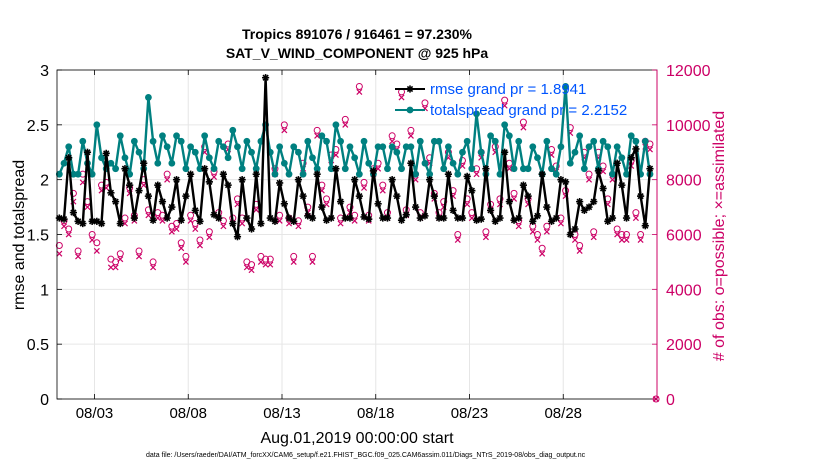 The width and height of the screenshot is (830, 470). What do you see at coordinates (38, 345) in the screenshot?
I see `y-tick-label: 0.5` at bounding box center [38, 345].